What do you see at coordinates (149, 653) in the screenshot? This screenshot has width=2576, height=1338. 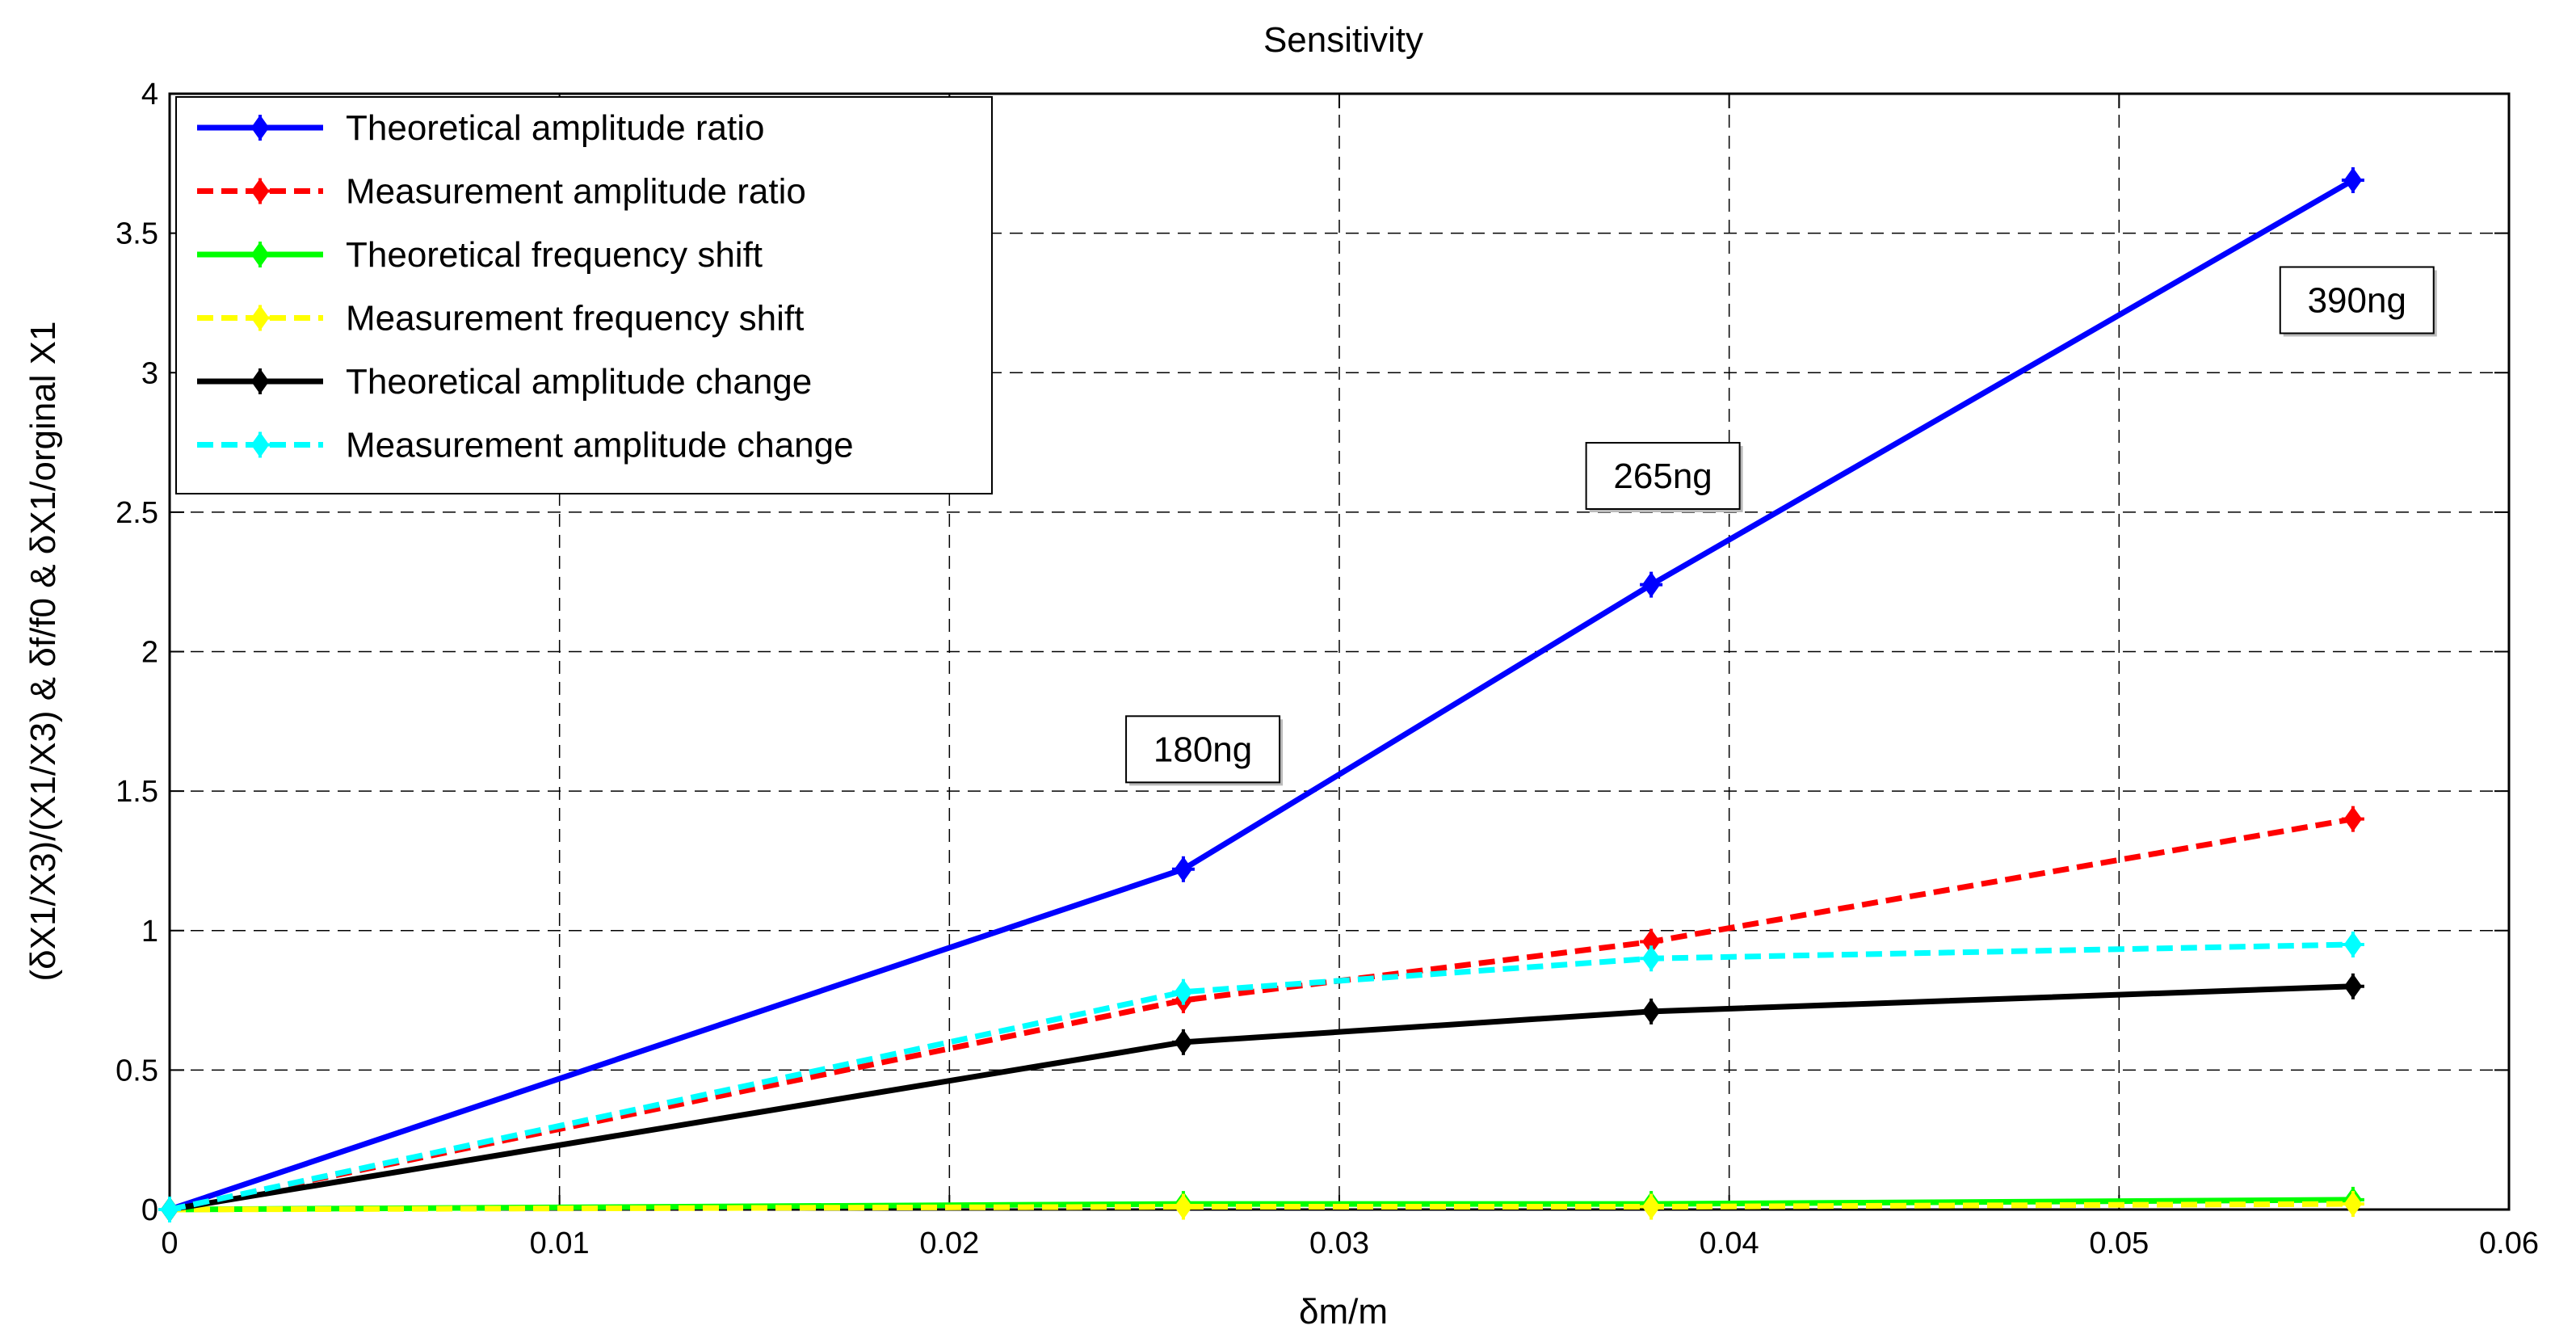 I see `y-tick-label: 2` at bounding box center [149, 653].